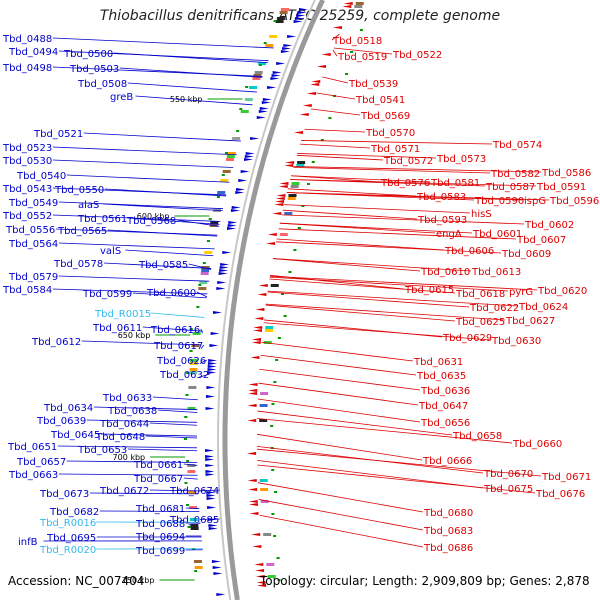  I want to click on left-gene-label: Tbd_0632, so click(184, 375).